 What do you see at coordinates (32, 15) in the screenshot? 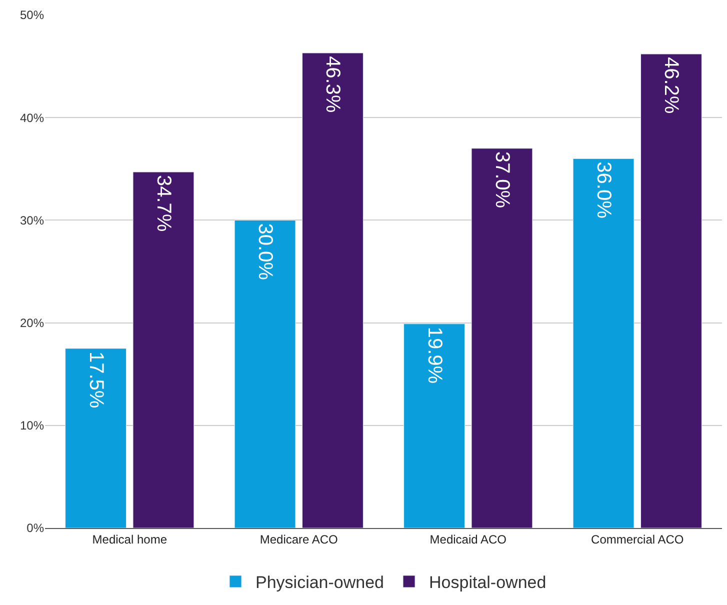
I see `y-tick-label: 50%` at bounding box center [32, 15].